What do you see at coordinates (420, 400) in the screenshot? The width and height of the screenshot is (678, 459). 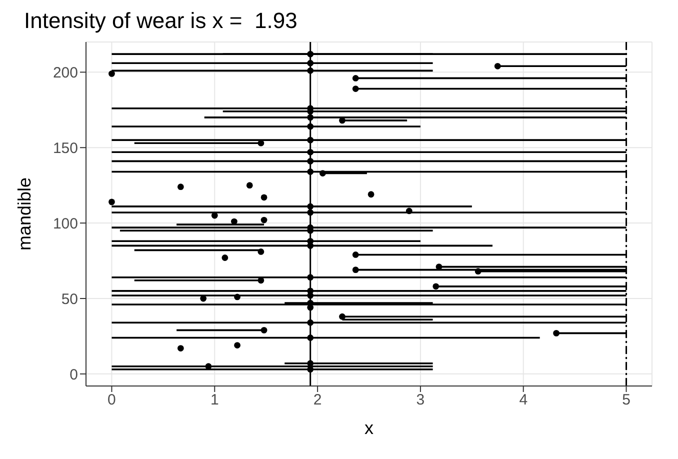 I see `x-tick-label: 3` at bounding box center [420, 400].